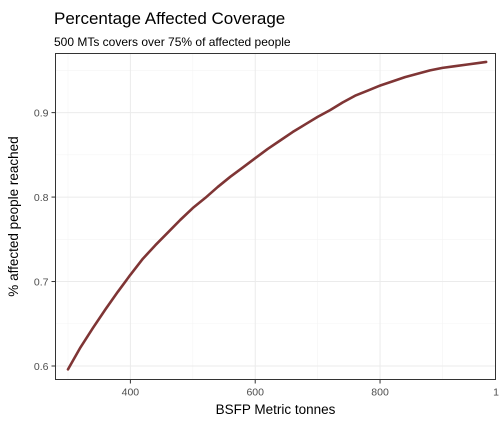 The width and height of the screenshot is (499, 424). What do you see at coordinates (310, 389) in the screenshot?
I see `x-axis: 400 600 800 1000` at bounding box center [310, 389].